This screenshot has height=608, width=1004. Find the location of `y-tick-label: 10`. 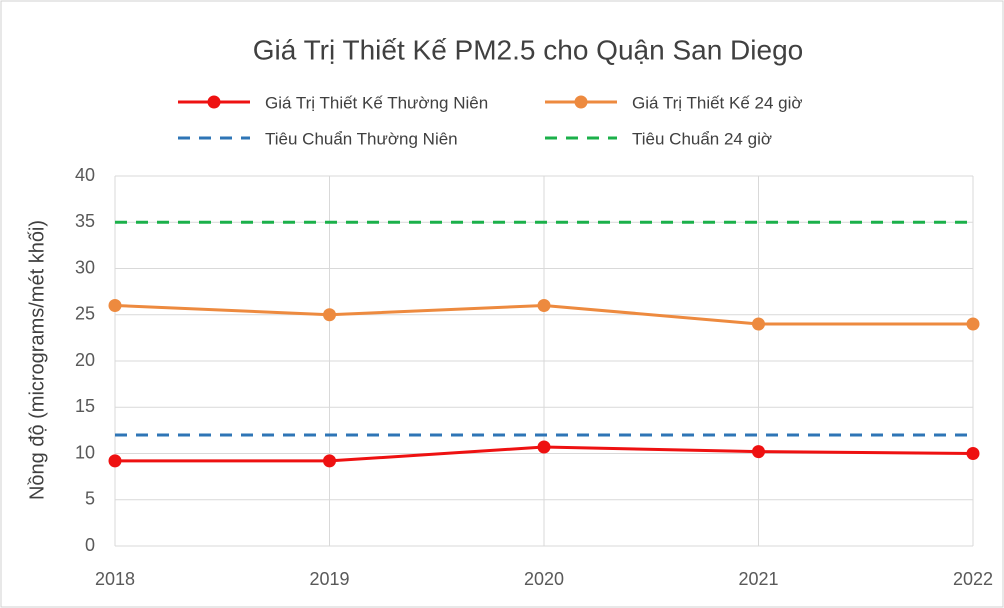

y-tick-label: 10 is located at coordinates (85, 452).